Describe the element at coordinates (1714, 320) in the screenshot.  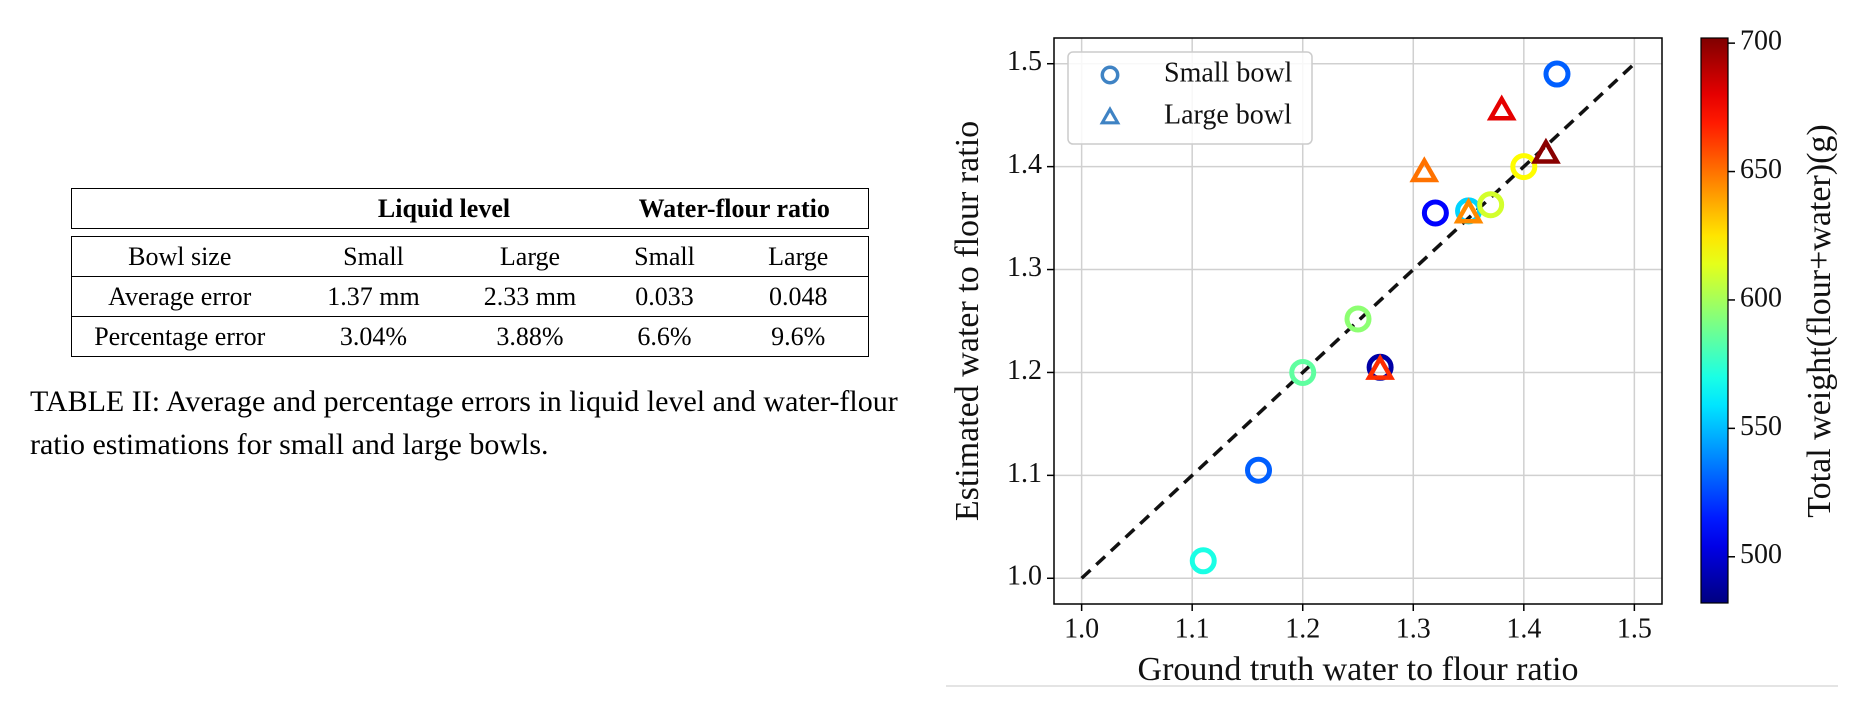
I see `colorbar` at that location.